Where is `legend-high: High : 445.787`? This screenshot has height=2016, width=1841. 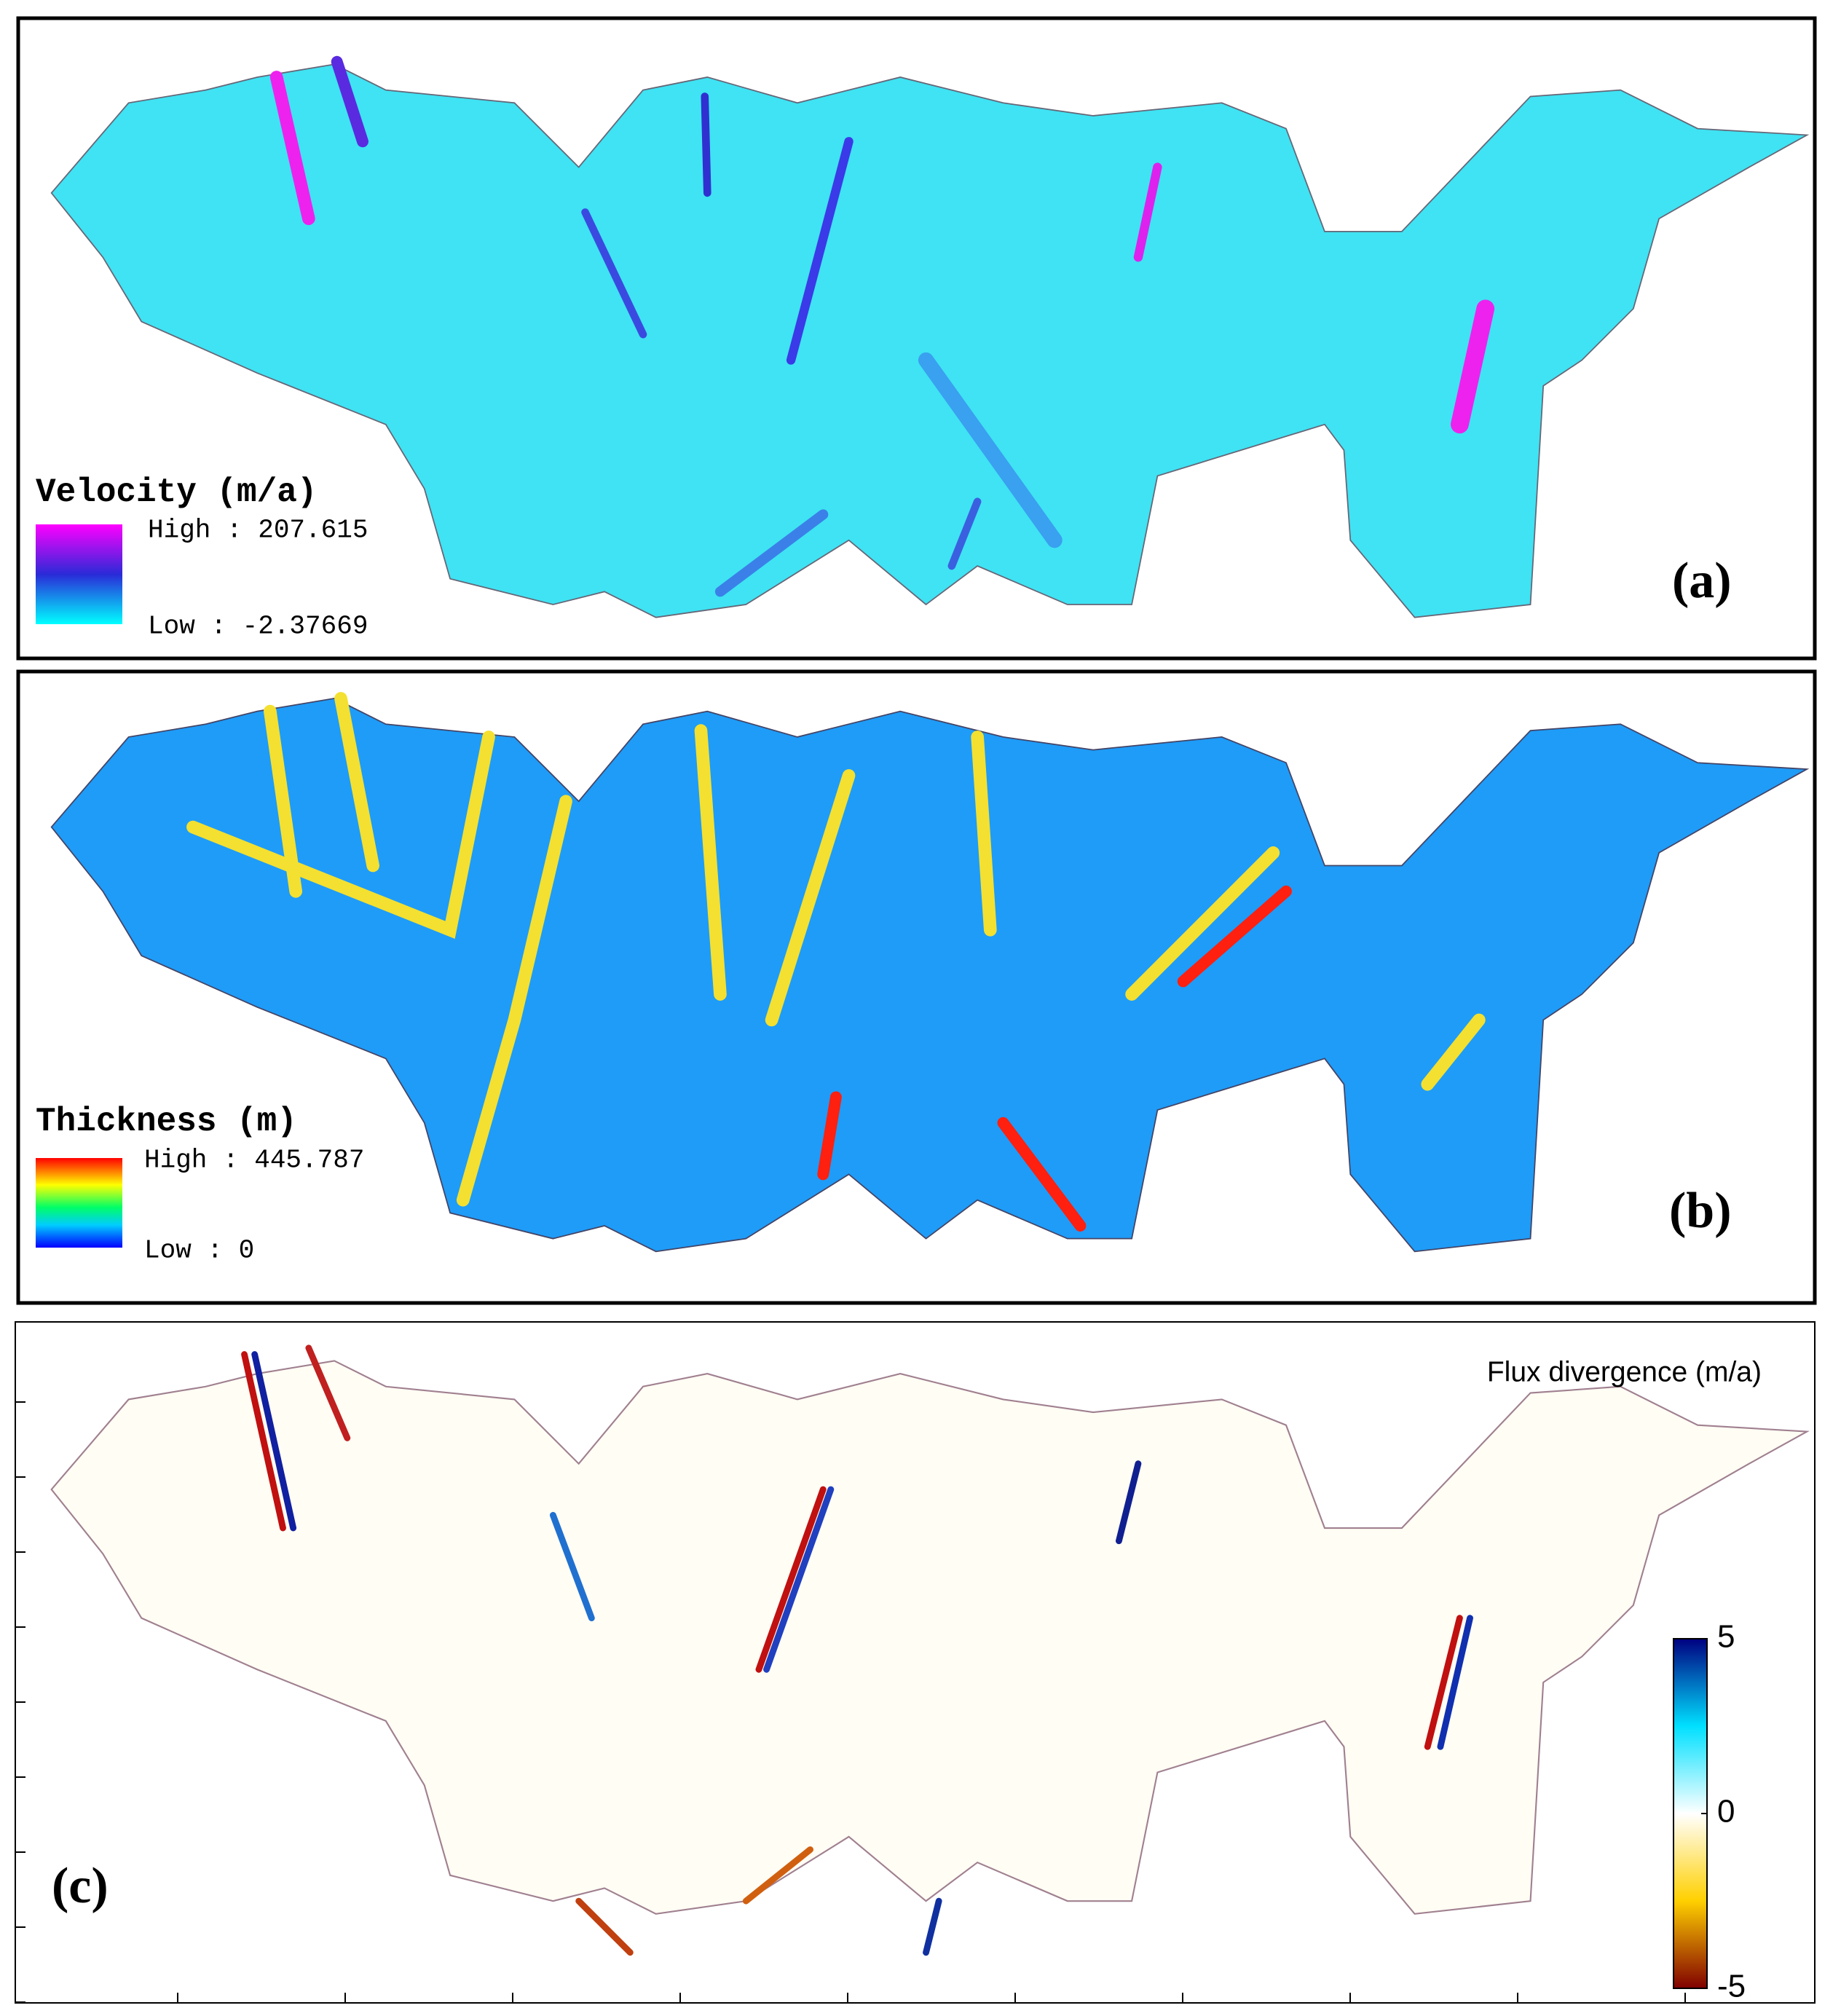
legend-high: High : 445.787 is located at coordinates (254, 1161).